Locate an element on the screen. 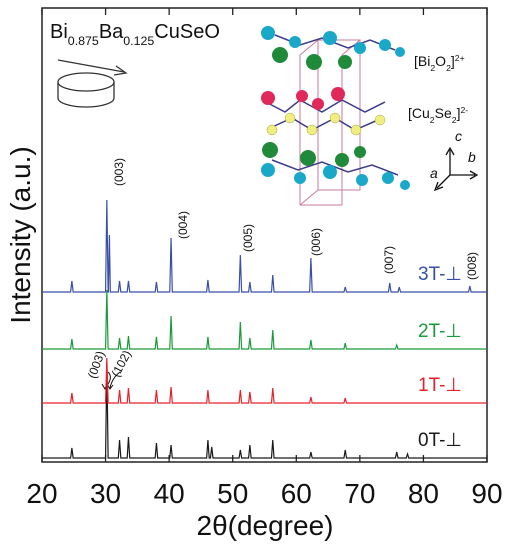  x-tick-label: 80 is located at coordinates (423, 493).